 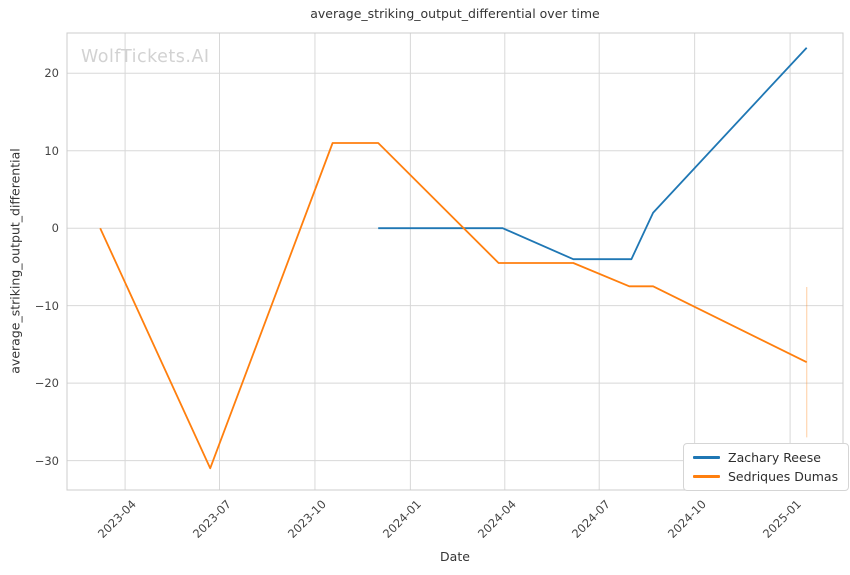 What do you see at coordinates (783, 476) in the screenshot?
I see `legend-label: Sedriques Dumas` at bounding box center [783, 476].